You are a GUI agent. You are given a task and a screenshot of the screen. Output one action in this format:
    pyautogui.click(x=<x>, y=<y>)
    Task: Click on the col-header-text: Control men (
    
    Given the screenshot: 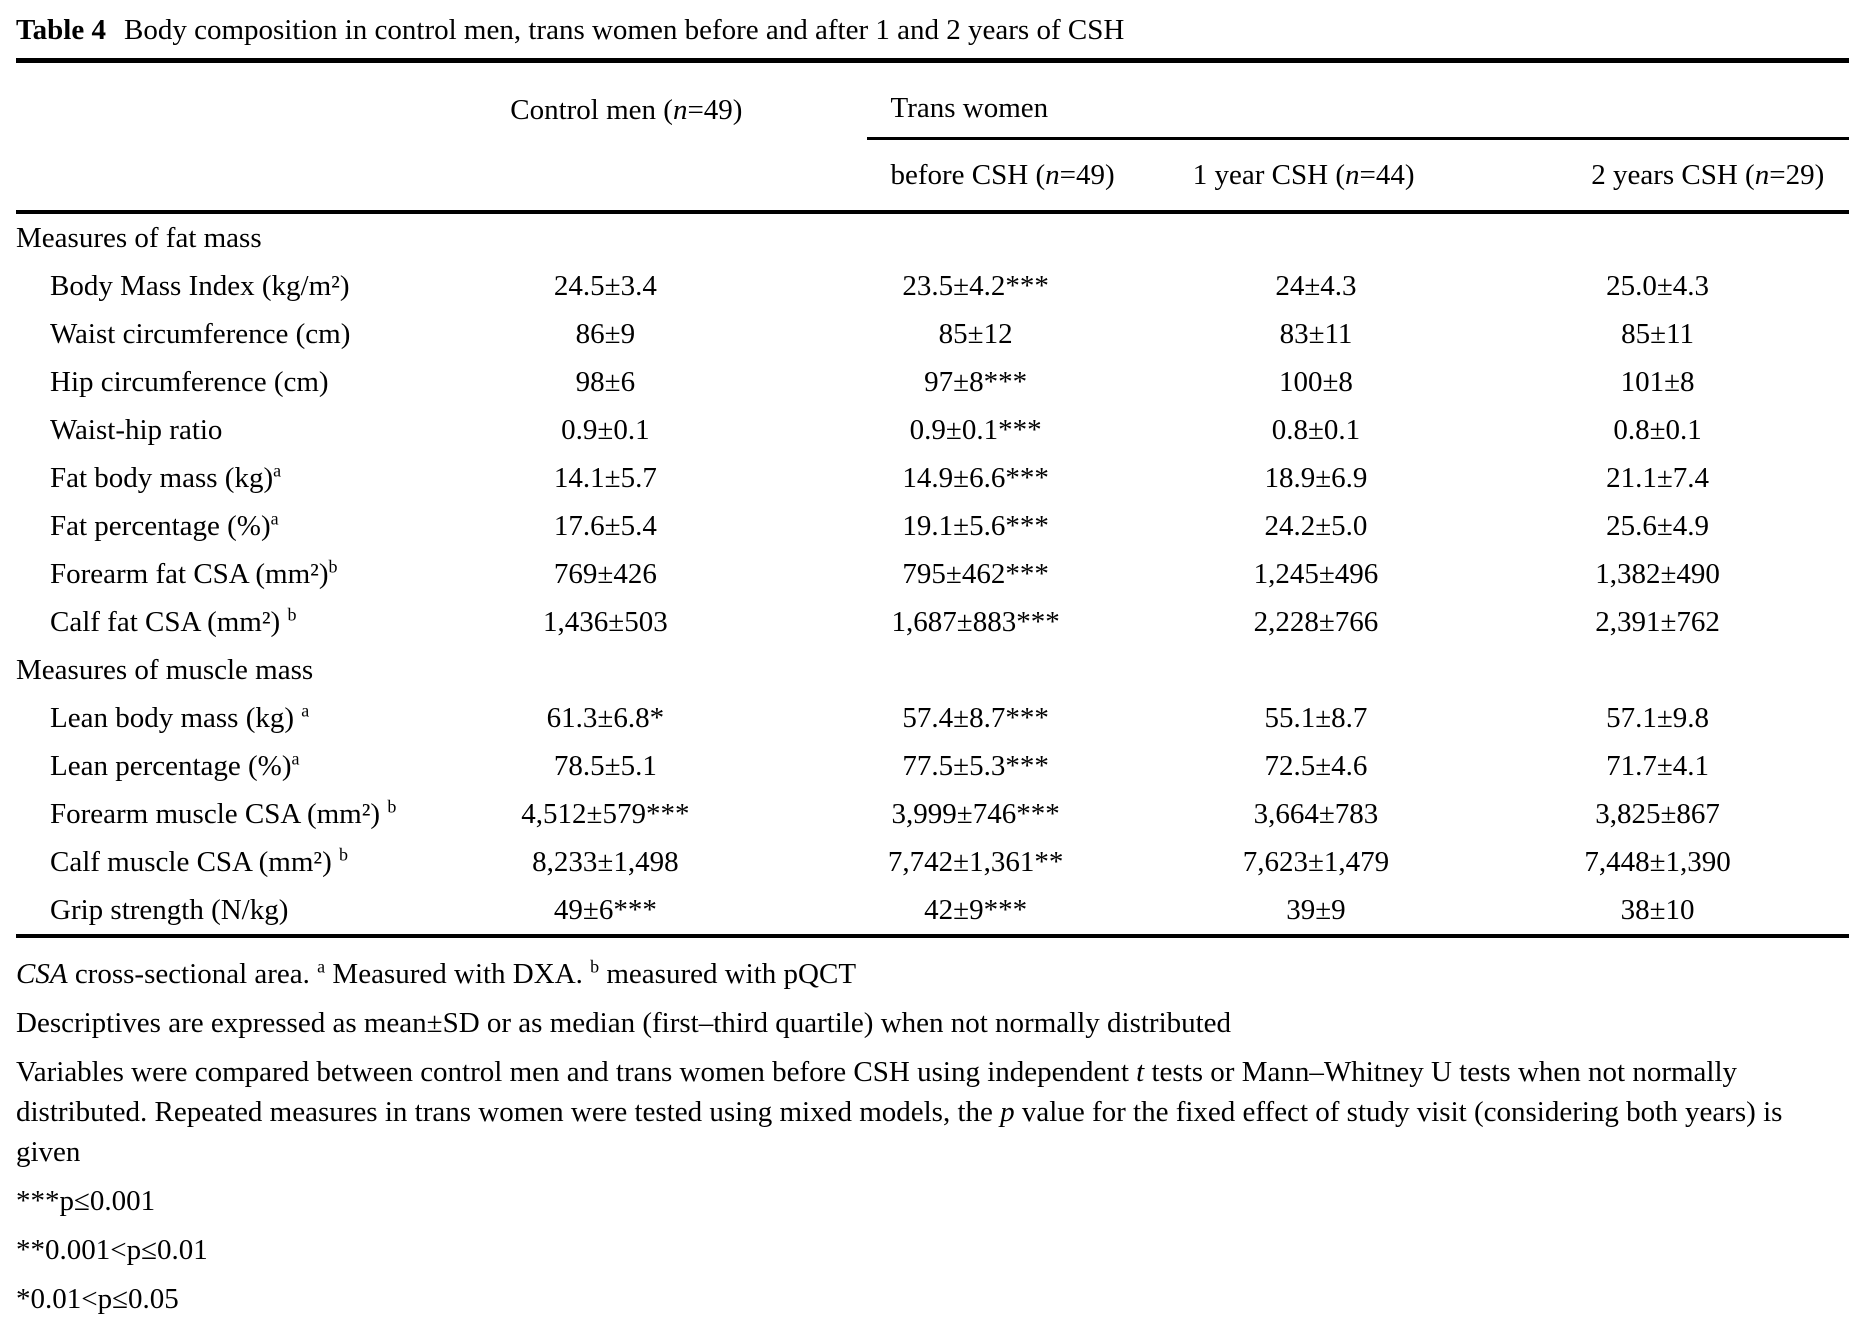 What is the action you would take?
    pyautogui.click(x=591, y=109)
    